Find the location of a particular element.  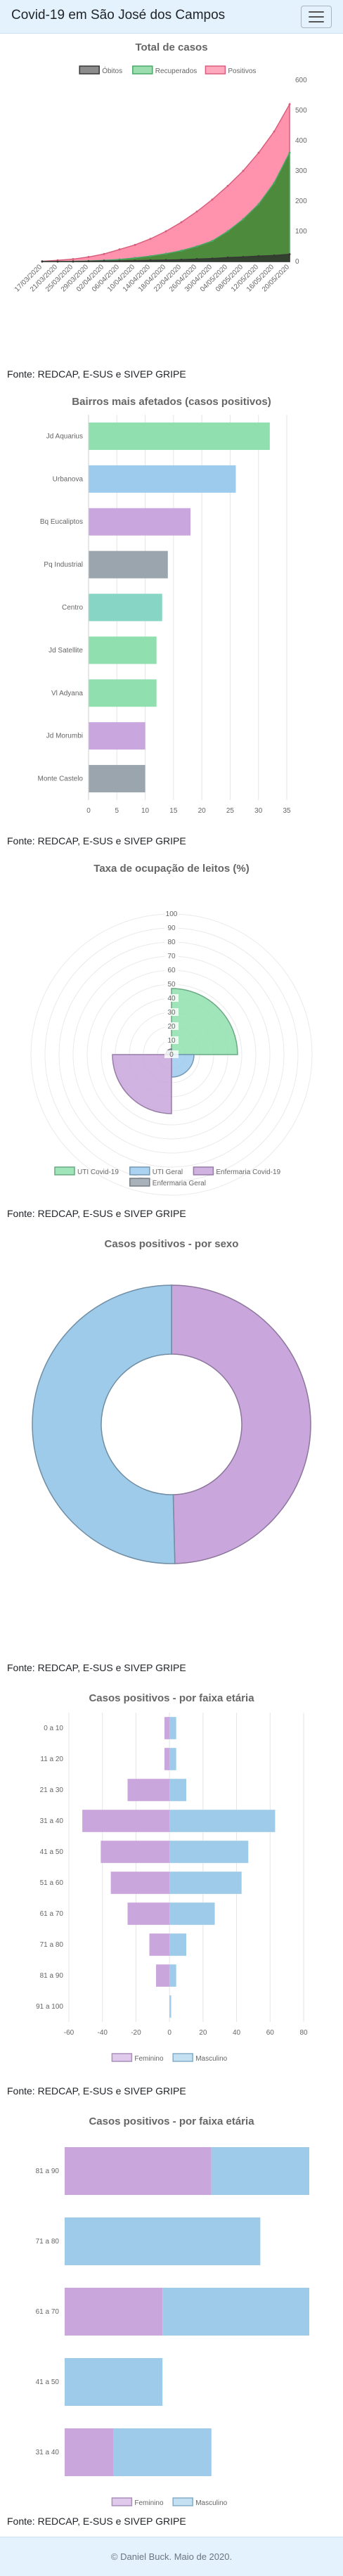

category-label: Vl Adyana is located at coordinates (67, 693).